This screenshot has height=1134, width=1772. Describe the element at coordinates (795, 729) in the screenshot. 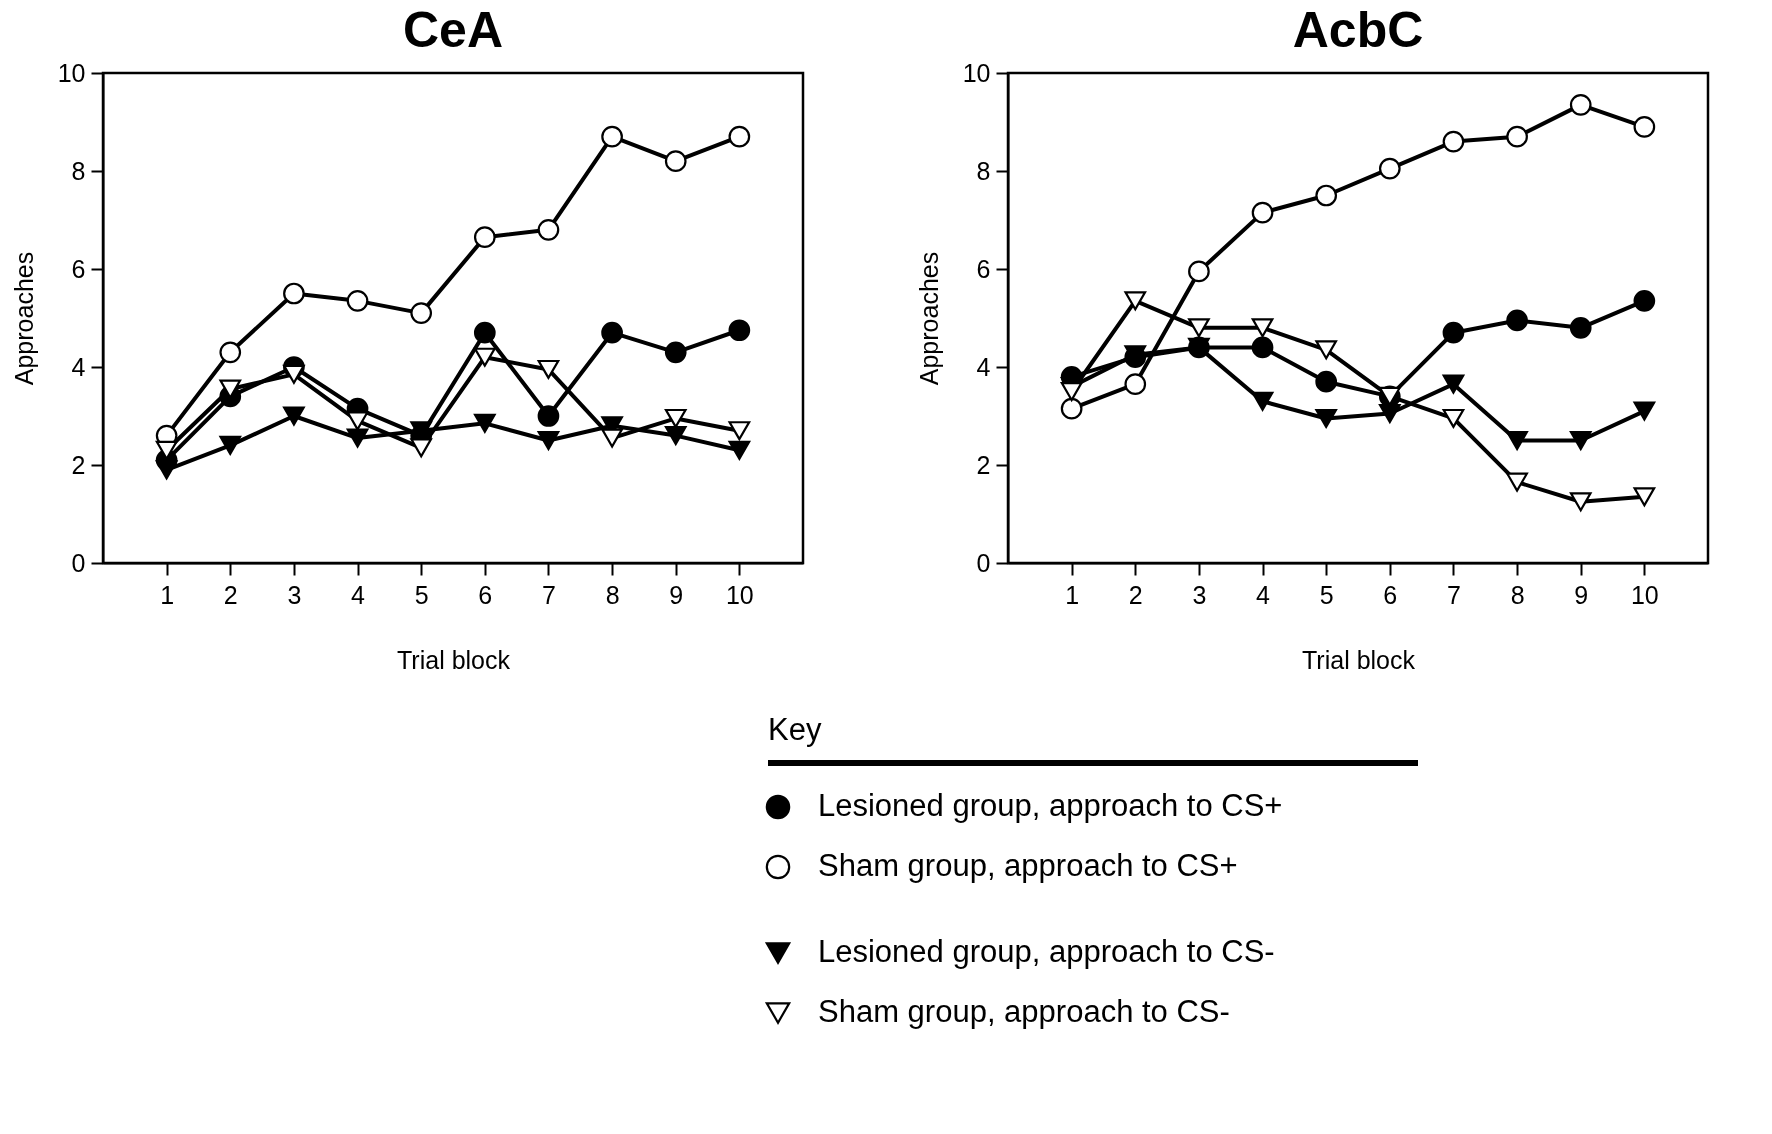

I see `legend-title: Key` at that location.